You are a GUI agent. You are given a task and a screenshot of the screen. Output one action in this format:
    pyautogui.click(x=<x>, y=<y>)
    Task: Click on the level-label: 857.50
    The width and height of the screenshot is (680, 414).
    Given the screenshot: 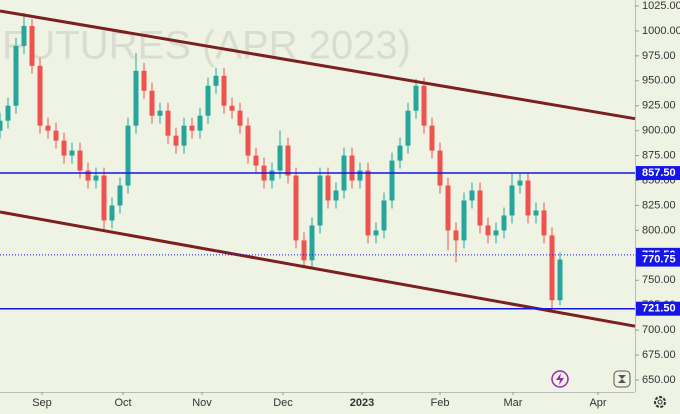 What is the action you would take?
    pyautogui.click(x=659, y=173)
    